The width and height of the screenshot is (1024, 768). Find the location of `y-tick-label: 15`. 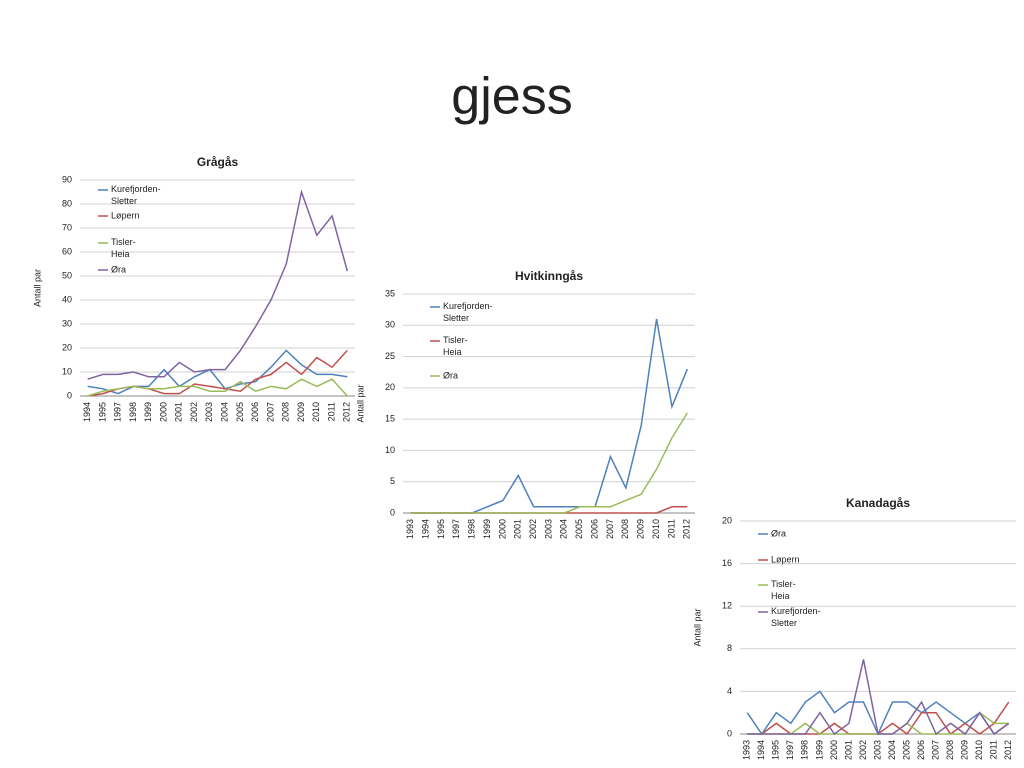

y-tick-label: 15 is located at coordinates (390, 419).